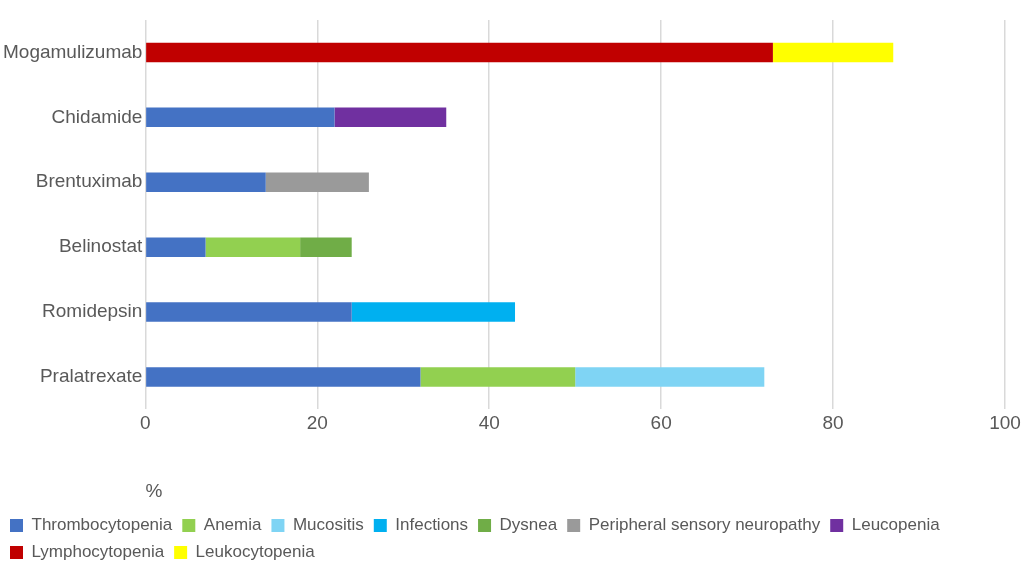 This screenshot has height=575, width=1035. Describe the element at coordinates (89, 181) in the screenshot. I see `y-tick-label: Brentuximab` at that location.